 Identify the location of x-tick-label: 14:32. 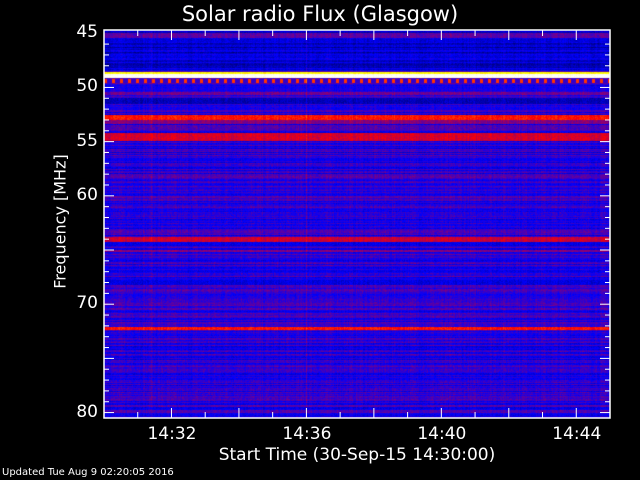
(172, 434).